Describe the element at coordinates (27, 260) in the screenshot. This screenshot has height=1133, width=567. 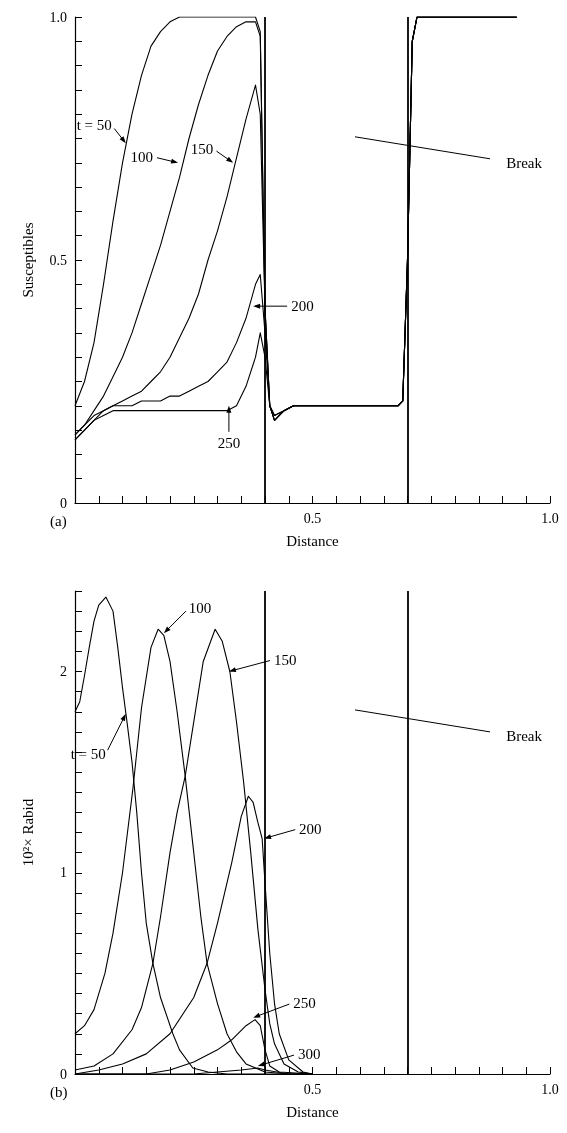
I see `y-axis-title: Susceptibles` at that location.